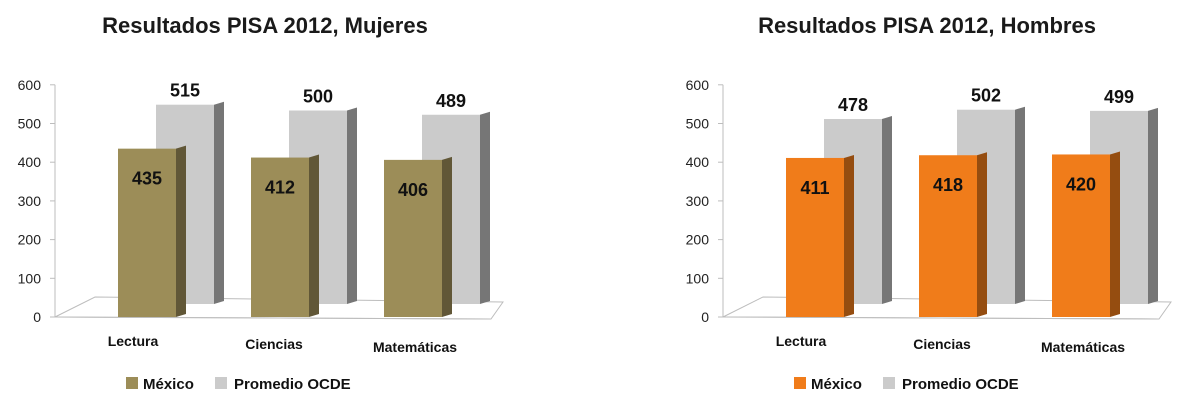 The image size is (1177, 407). What do you see at coordinates (814, 188) in the screenshot?
I see `data-label-mexico: 411` at bounding box center [814, 188].